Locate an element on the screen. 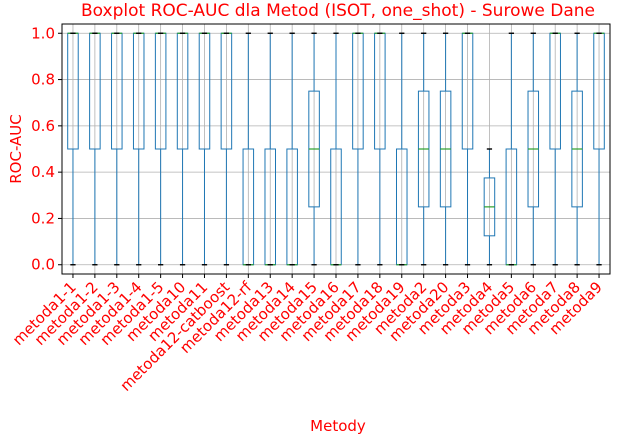 The image size is (632, 435). box-metoda11 is located at coordinates (204, 149).